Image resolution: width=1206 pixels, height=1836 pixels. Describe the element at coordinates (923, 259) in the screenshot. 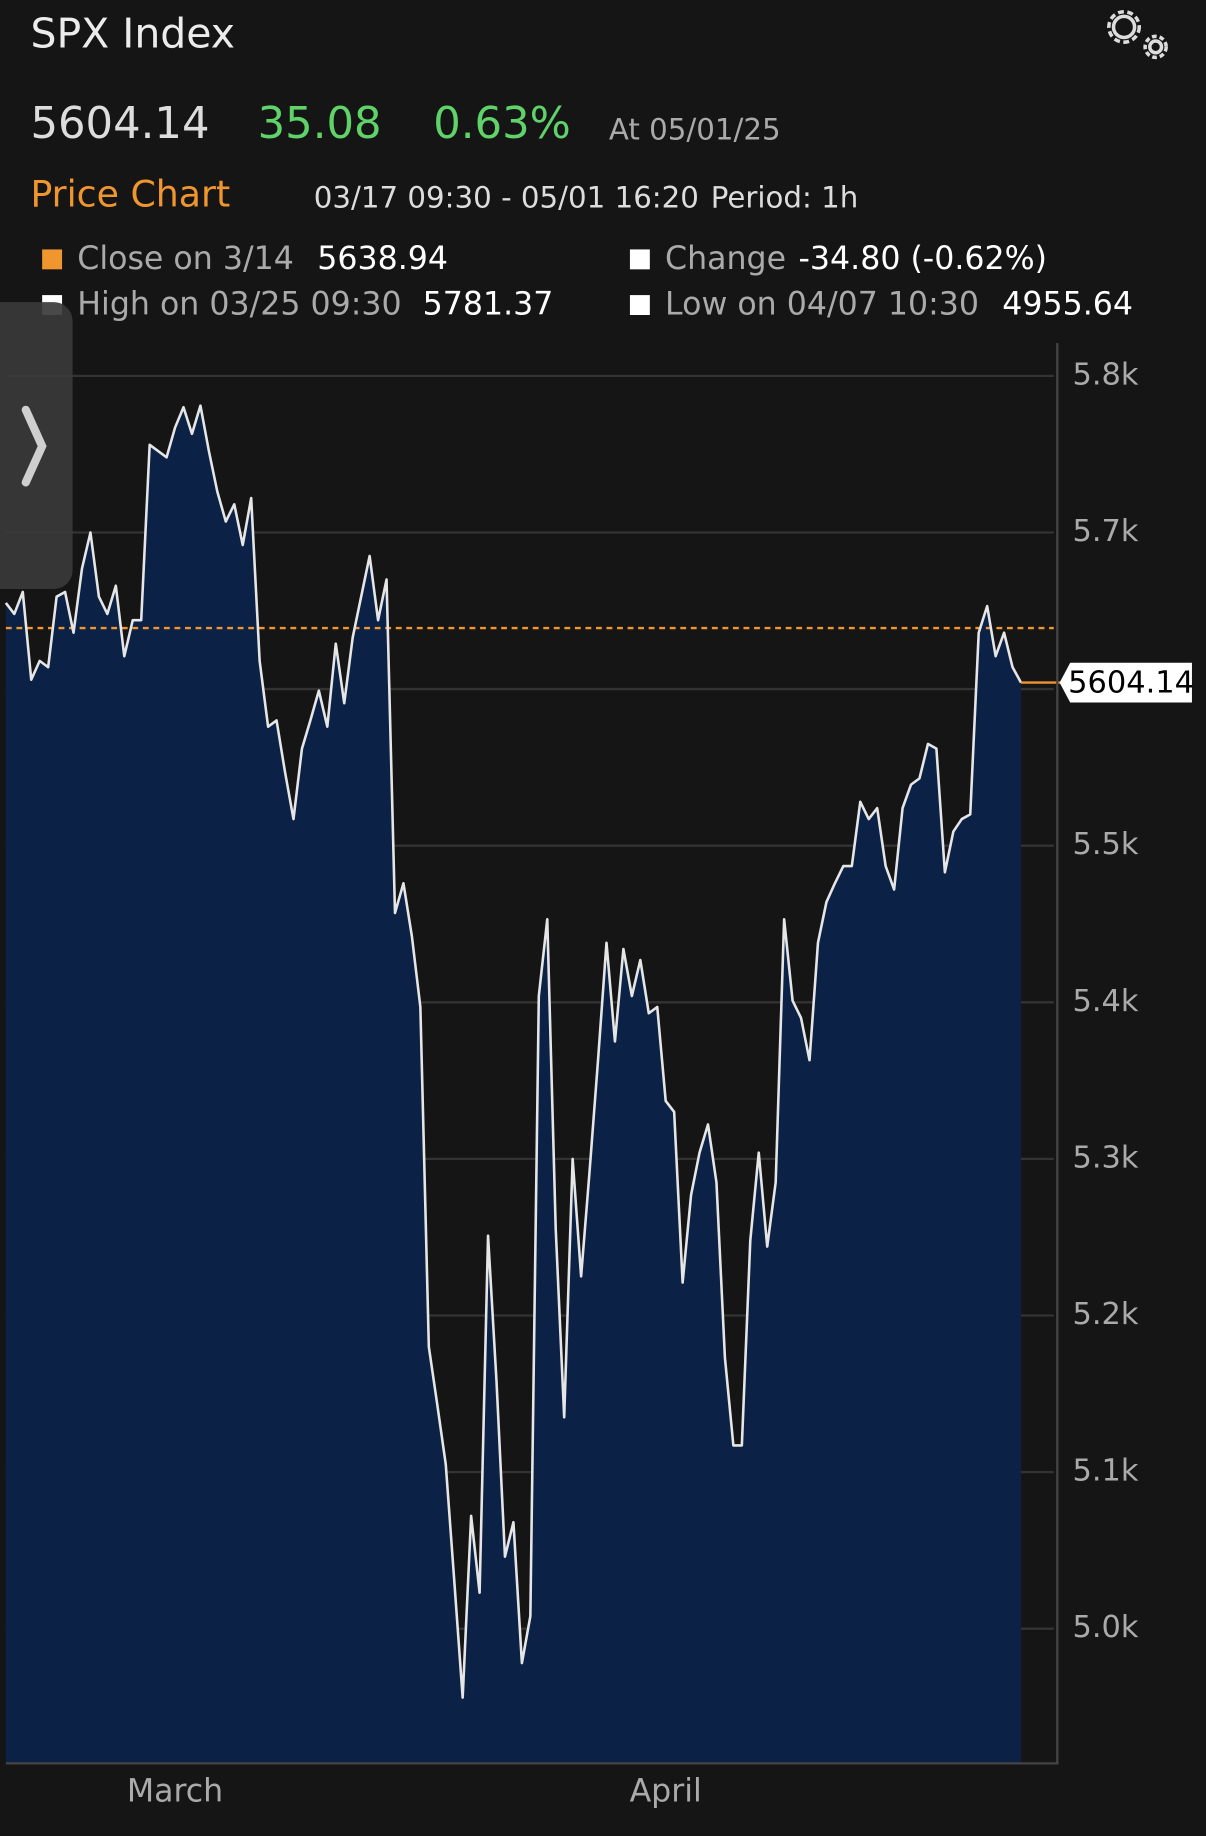

I see `stat-value: -34.80 (-0.62%)` at that location.